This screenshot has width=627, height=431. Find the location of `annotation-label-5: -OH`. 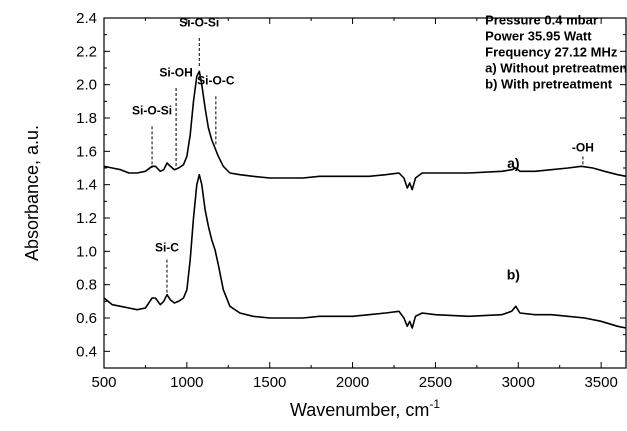

annotation-label-5: -OH is located at coordinates (583, 147).